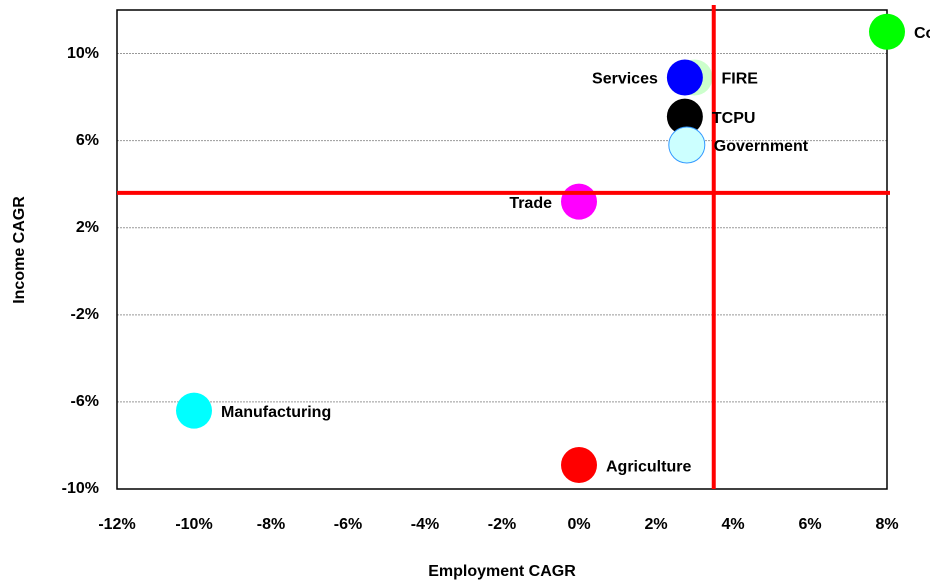  I want to click on point-label: Trade, so click(530, 203).